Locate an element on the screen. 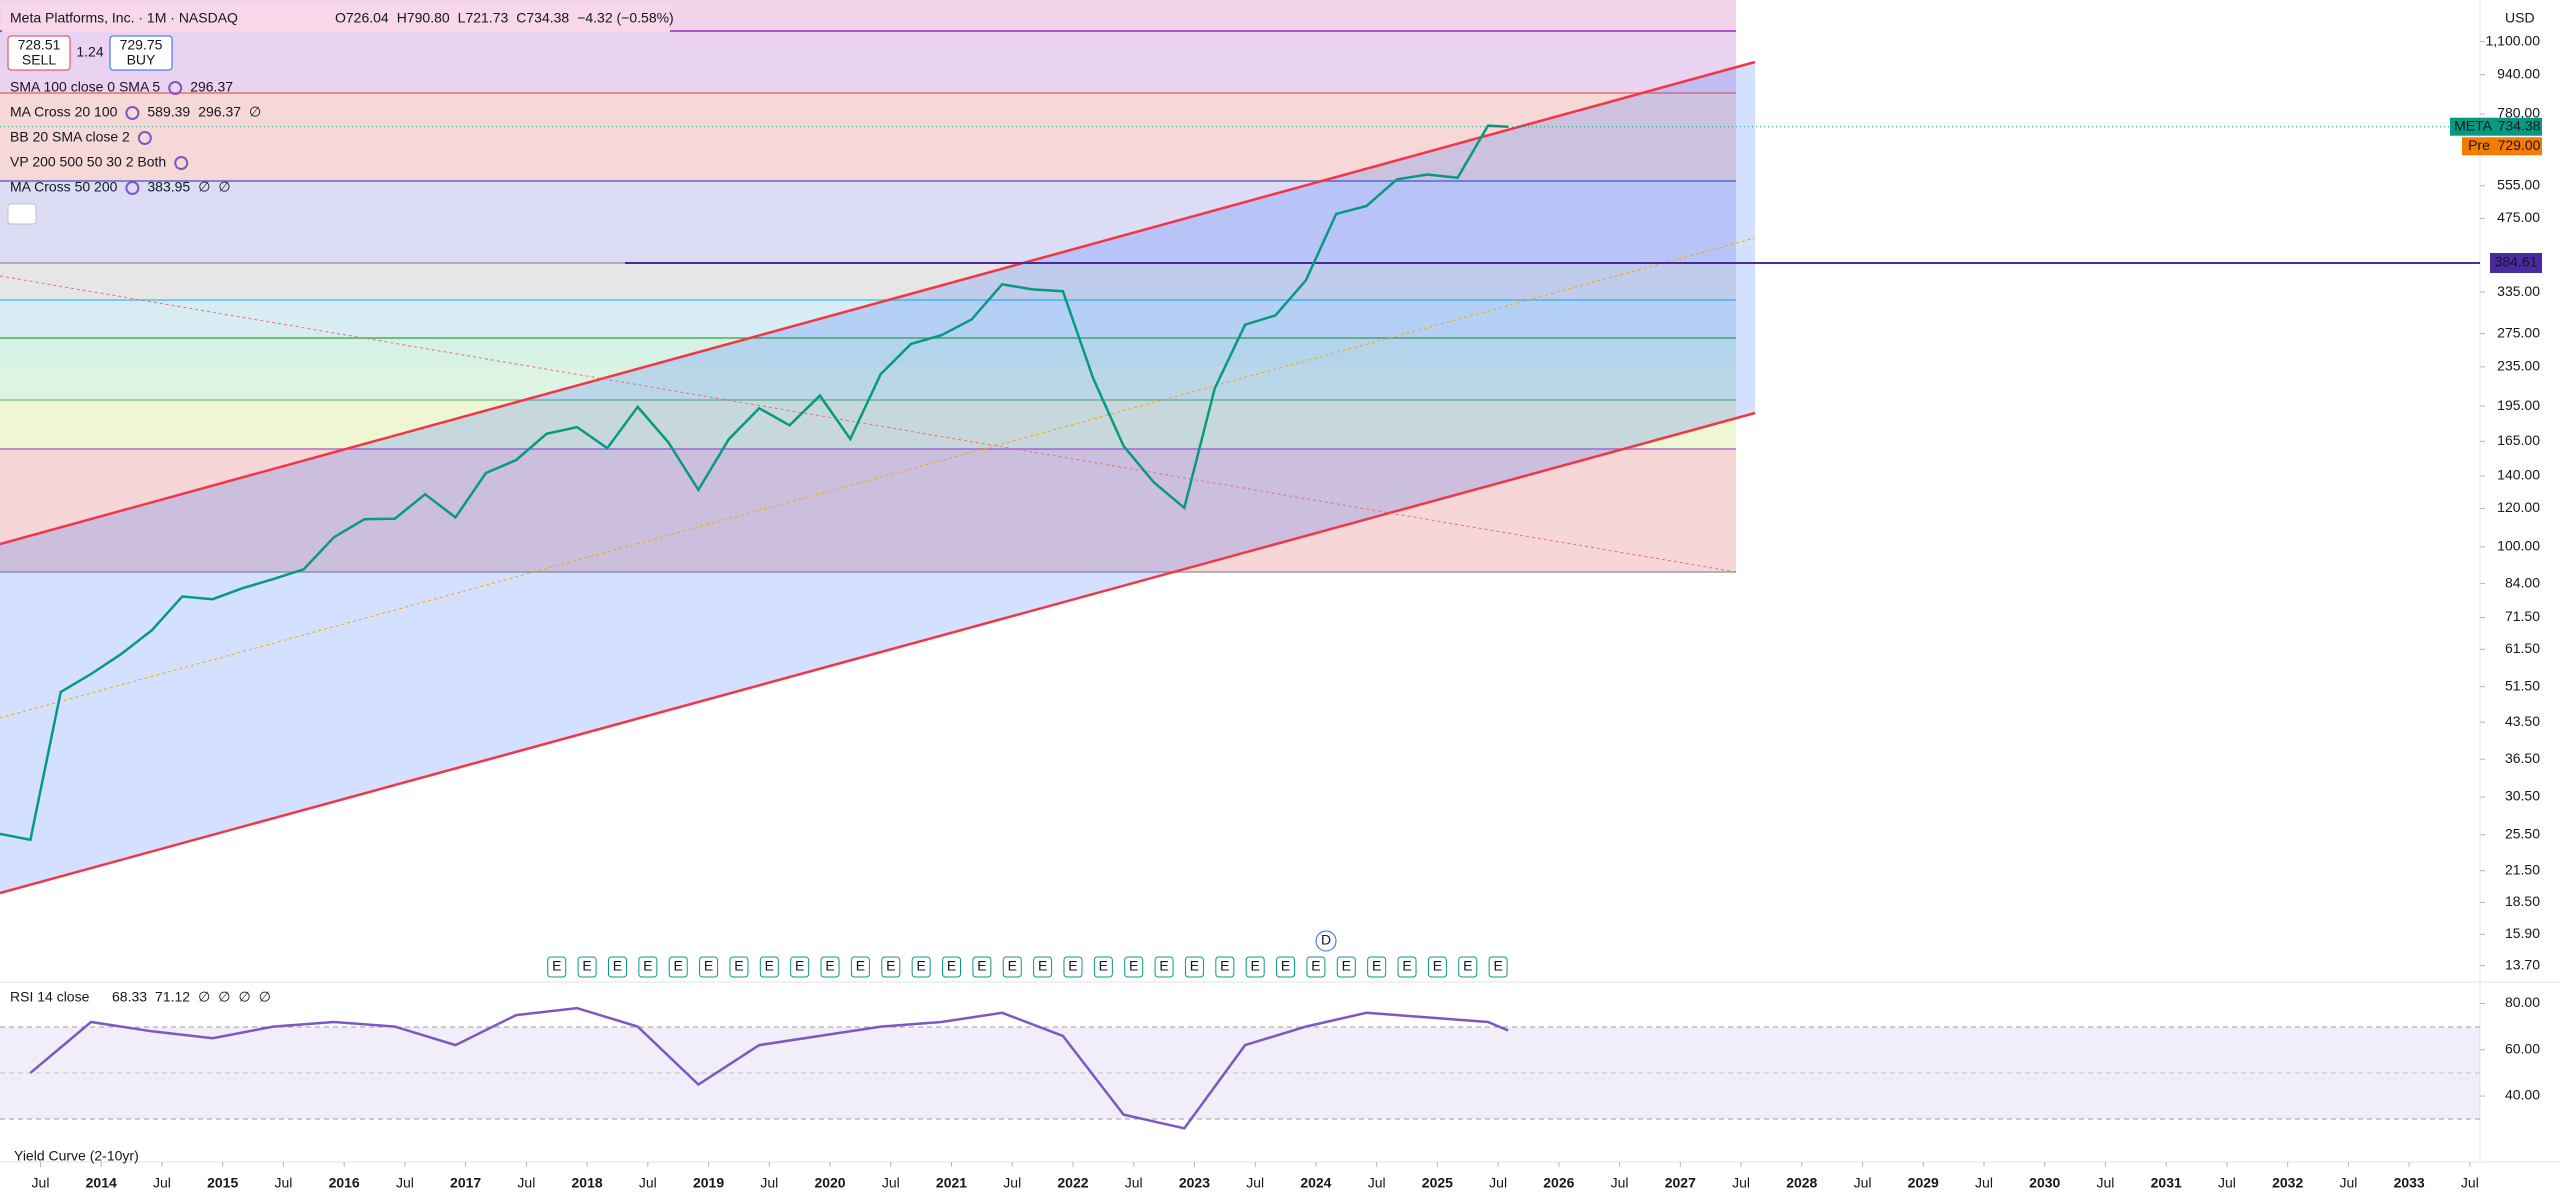  indicator-value: 589.39 is located at coordinates (168, 112).